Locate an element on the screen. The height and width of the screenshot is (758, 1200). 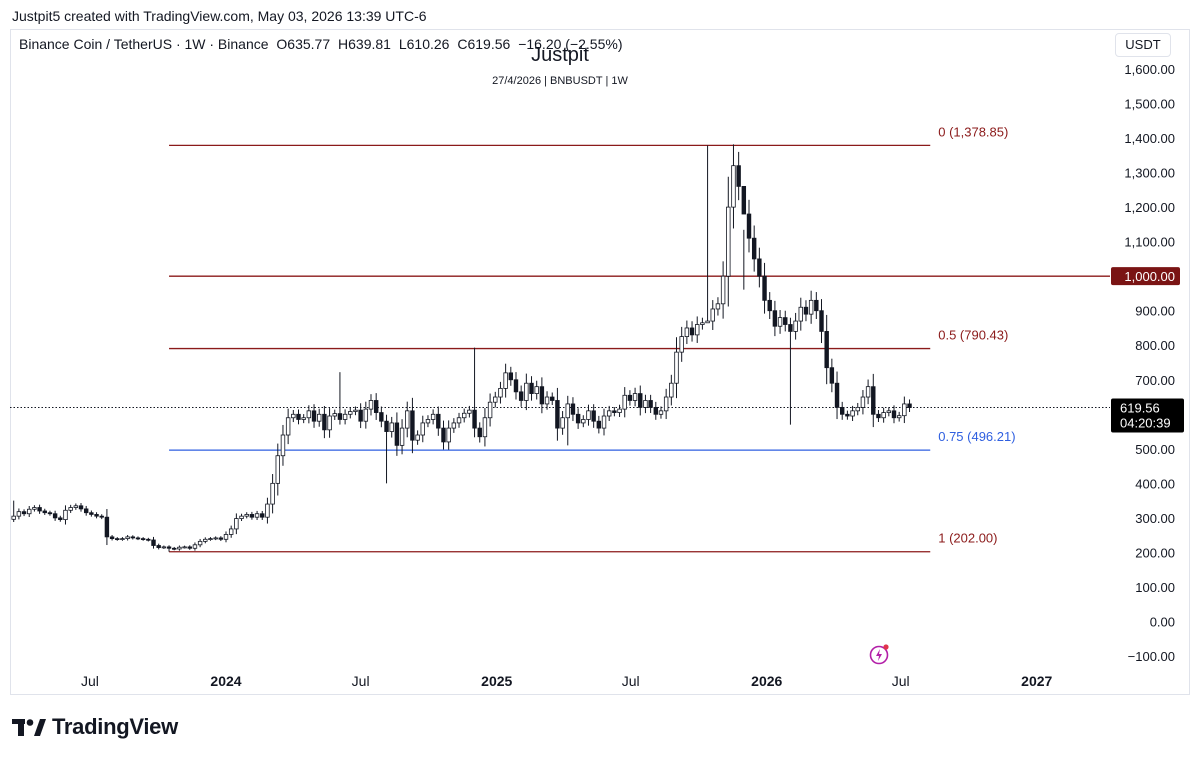
currency-unit-button: USDT is located at coordinates (1143, 45).